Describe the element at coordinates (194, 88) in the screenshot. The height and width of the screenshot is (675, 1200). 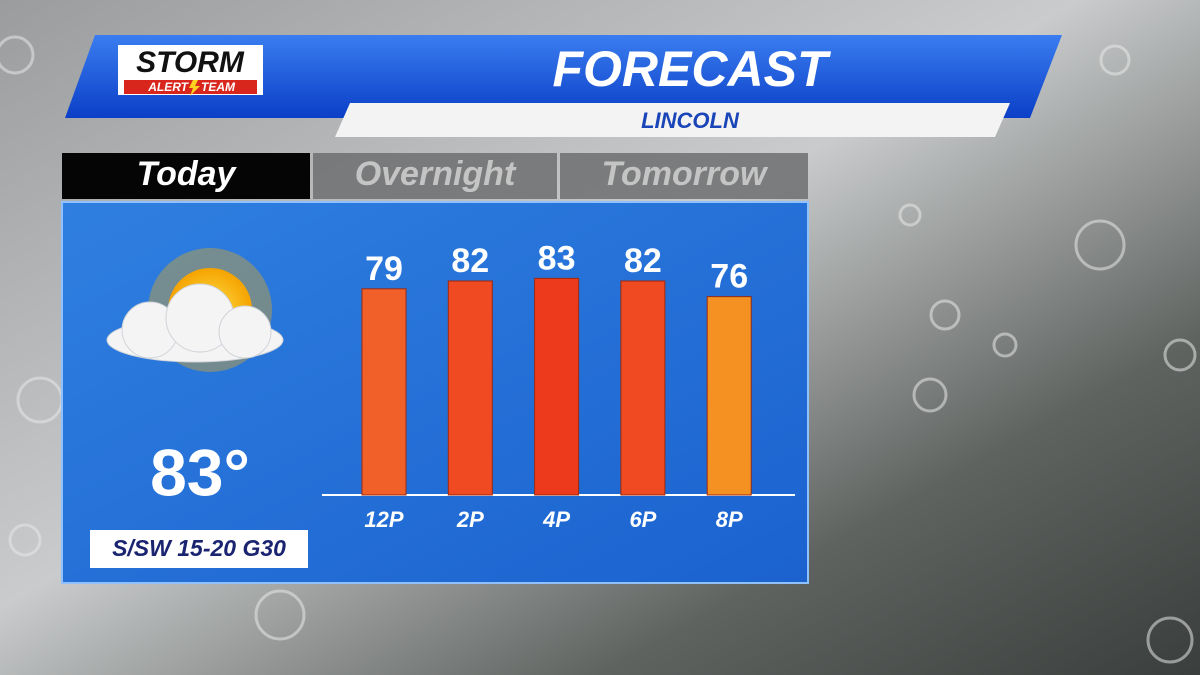
I see `logo-bolt` at that location.